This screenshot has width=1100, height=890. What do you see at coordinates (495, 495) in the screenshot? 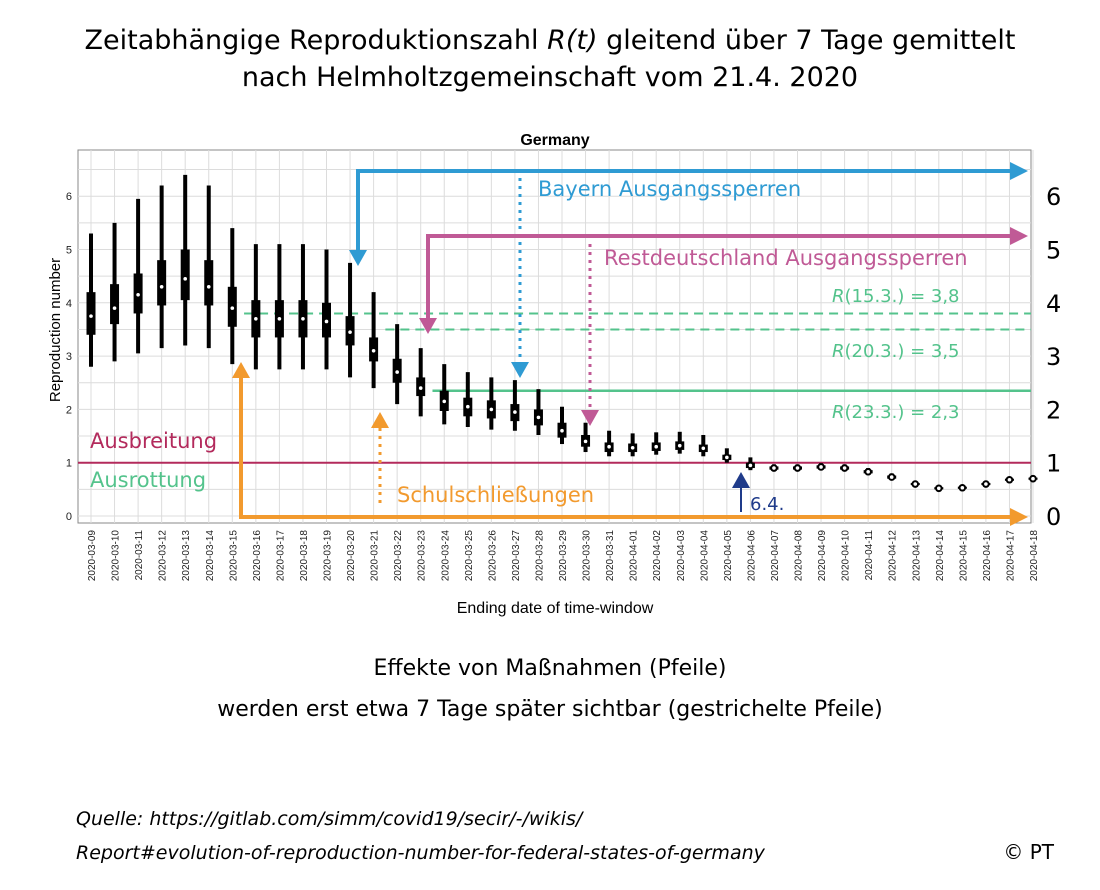
I see `schule-label: Schulschließungen` at bounding box center [495, 495].